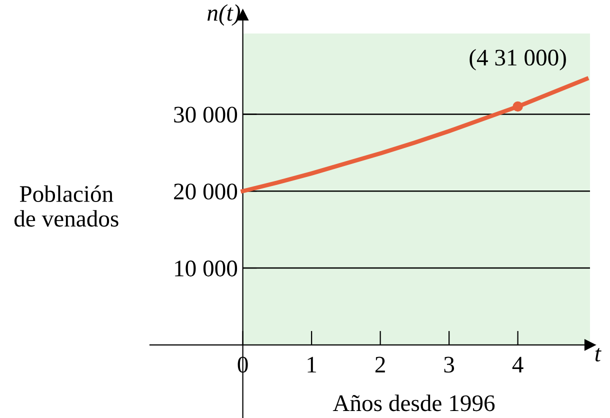  What do you see at coordinates (380, 364) in the screenshot?
I see `x-tick-label: 2` at bounding box center [380, 364].